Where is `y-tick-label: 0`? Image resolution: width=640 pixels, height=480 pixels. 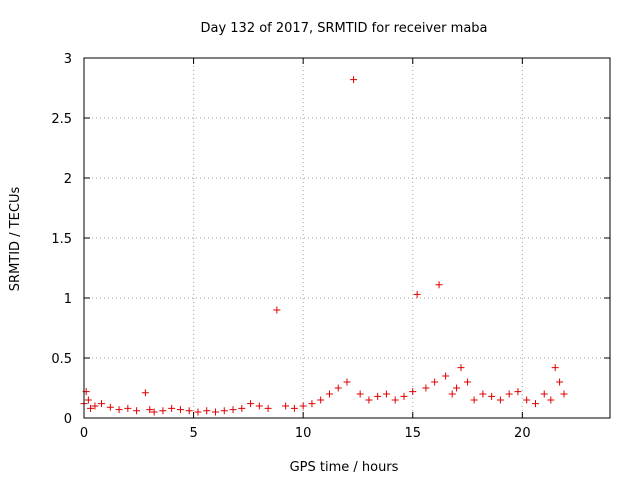 y-tick-label: 0 is located at coordinates (68, 419).